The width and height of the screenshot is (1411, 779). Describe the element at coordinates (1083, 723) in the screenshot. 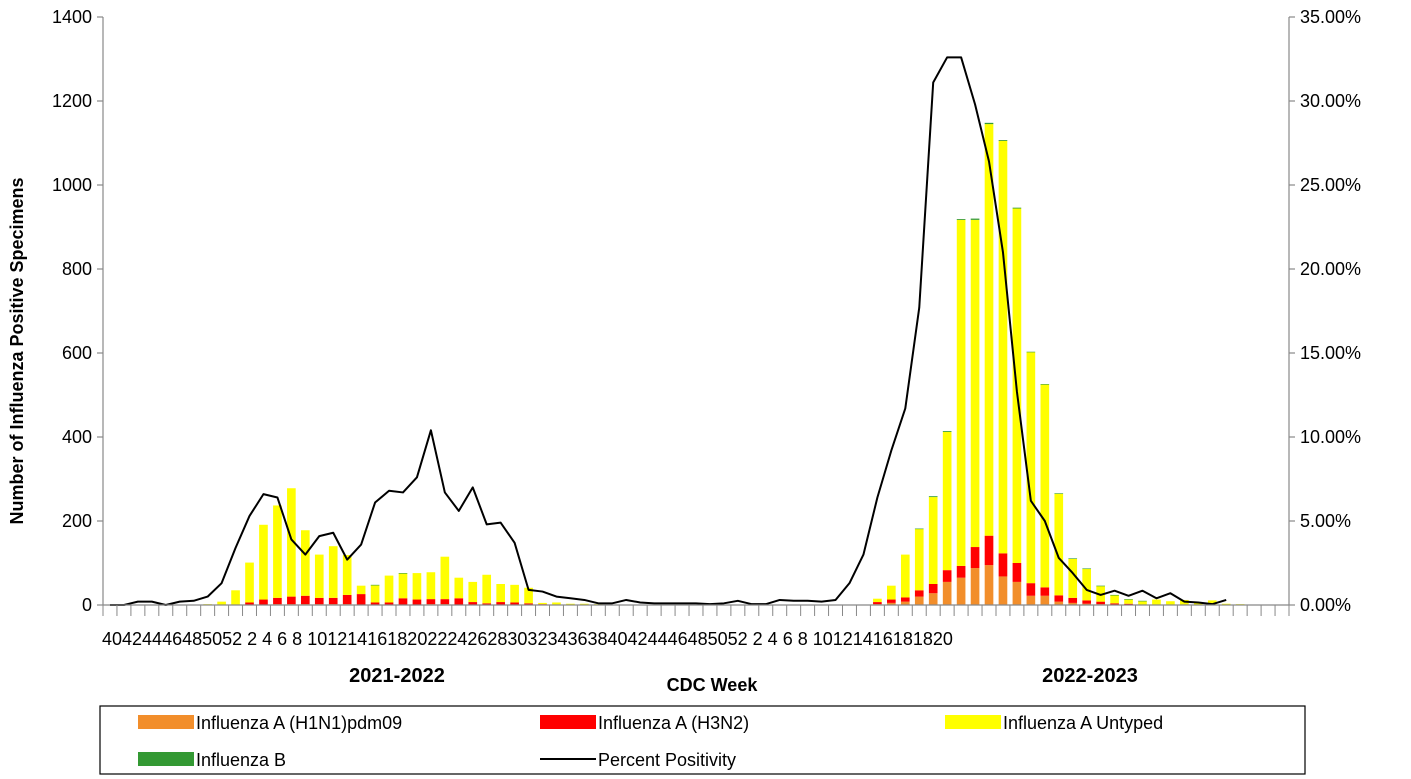

I see `legend-label-untyped: Influenza A Untyped` at that location.